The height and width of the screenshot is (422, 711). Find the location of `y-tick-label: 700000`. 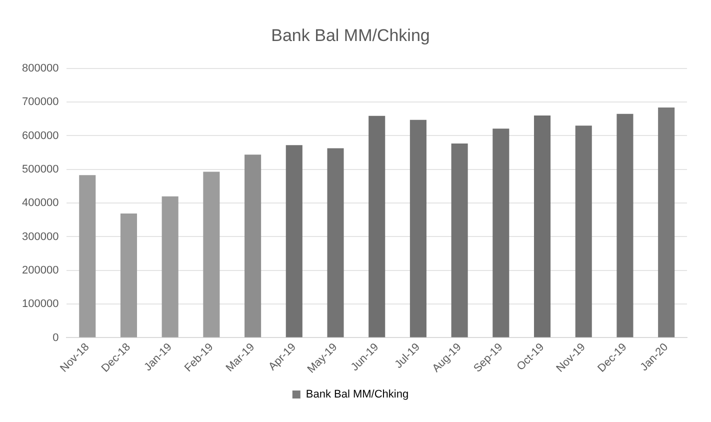

y-tick-label: 700000 is located at coordinates (40, 102).